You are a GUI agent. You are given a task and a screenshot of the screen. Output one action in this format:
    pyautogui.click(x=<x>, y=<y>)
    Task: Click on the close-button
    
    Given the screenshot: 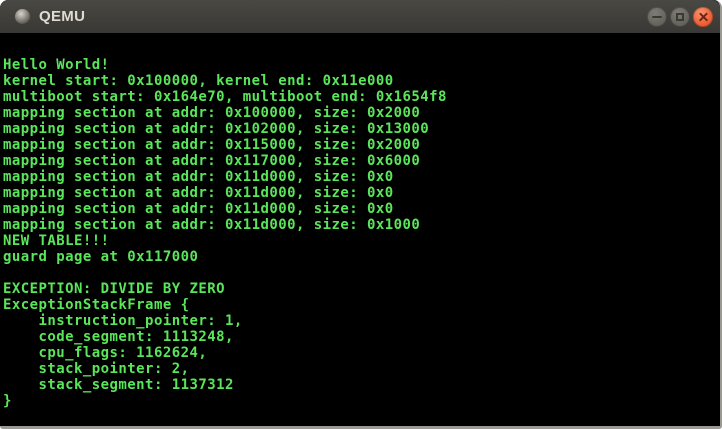 What is the action you would take?
    pyautogui.click(x=703, y=16)
    